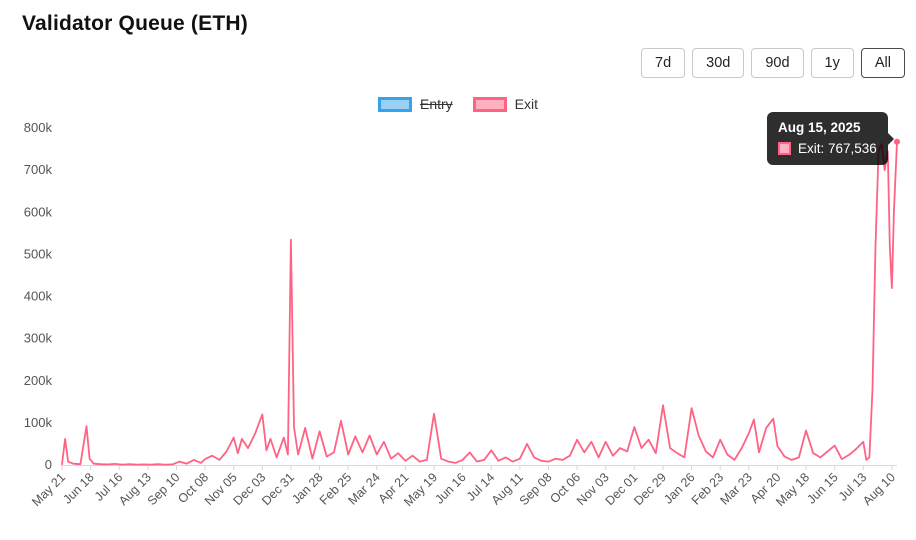 The image size is (916, 540). Describe the element at coordinates (489, 104) in the screenshot. I see `exit-swatch-icon` at that location.